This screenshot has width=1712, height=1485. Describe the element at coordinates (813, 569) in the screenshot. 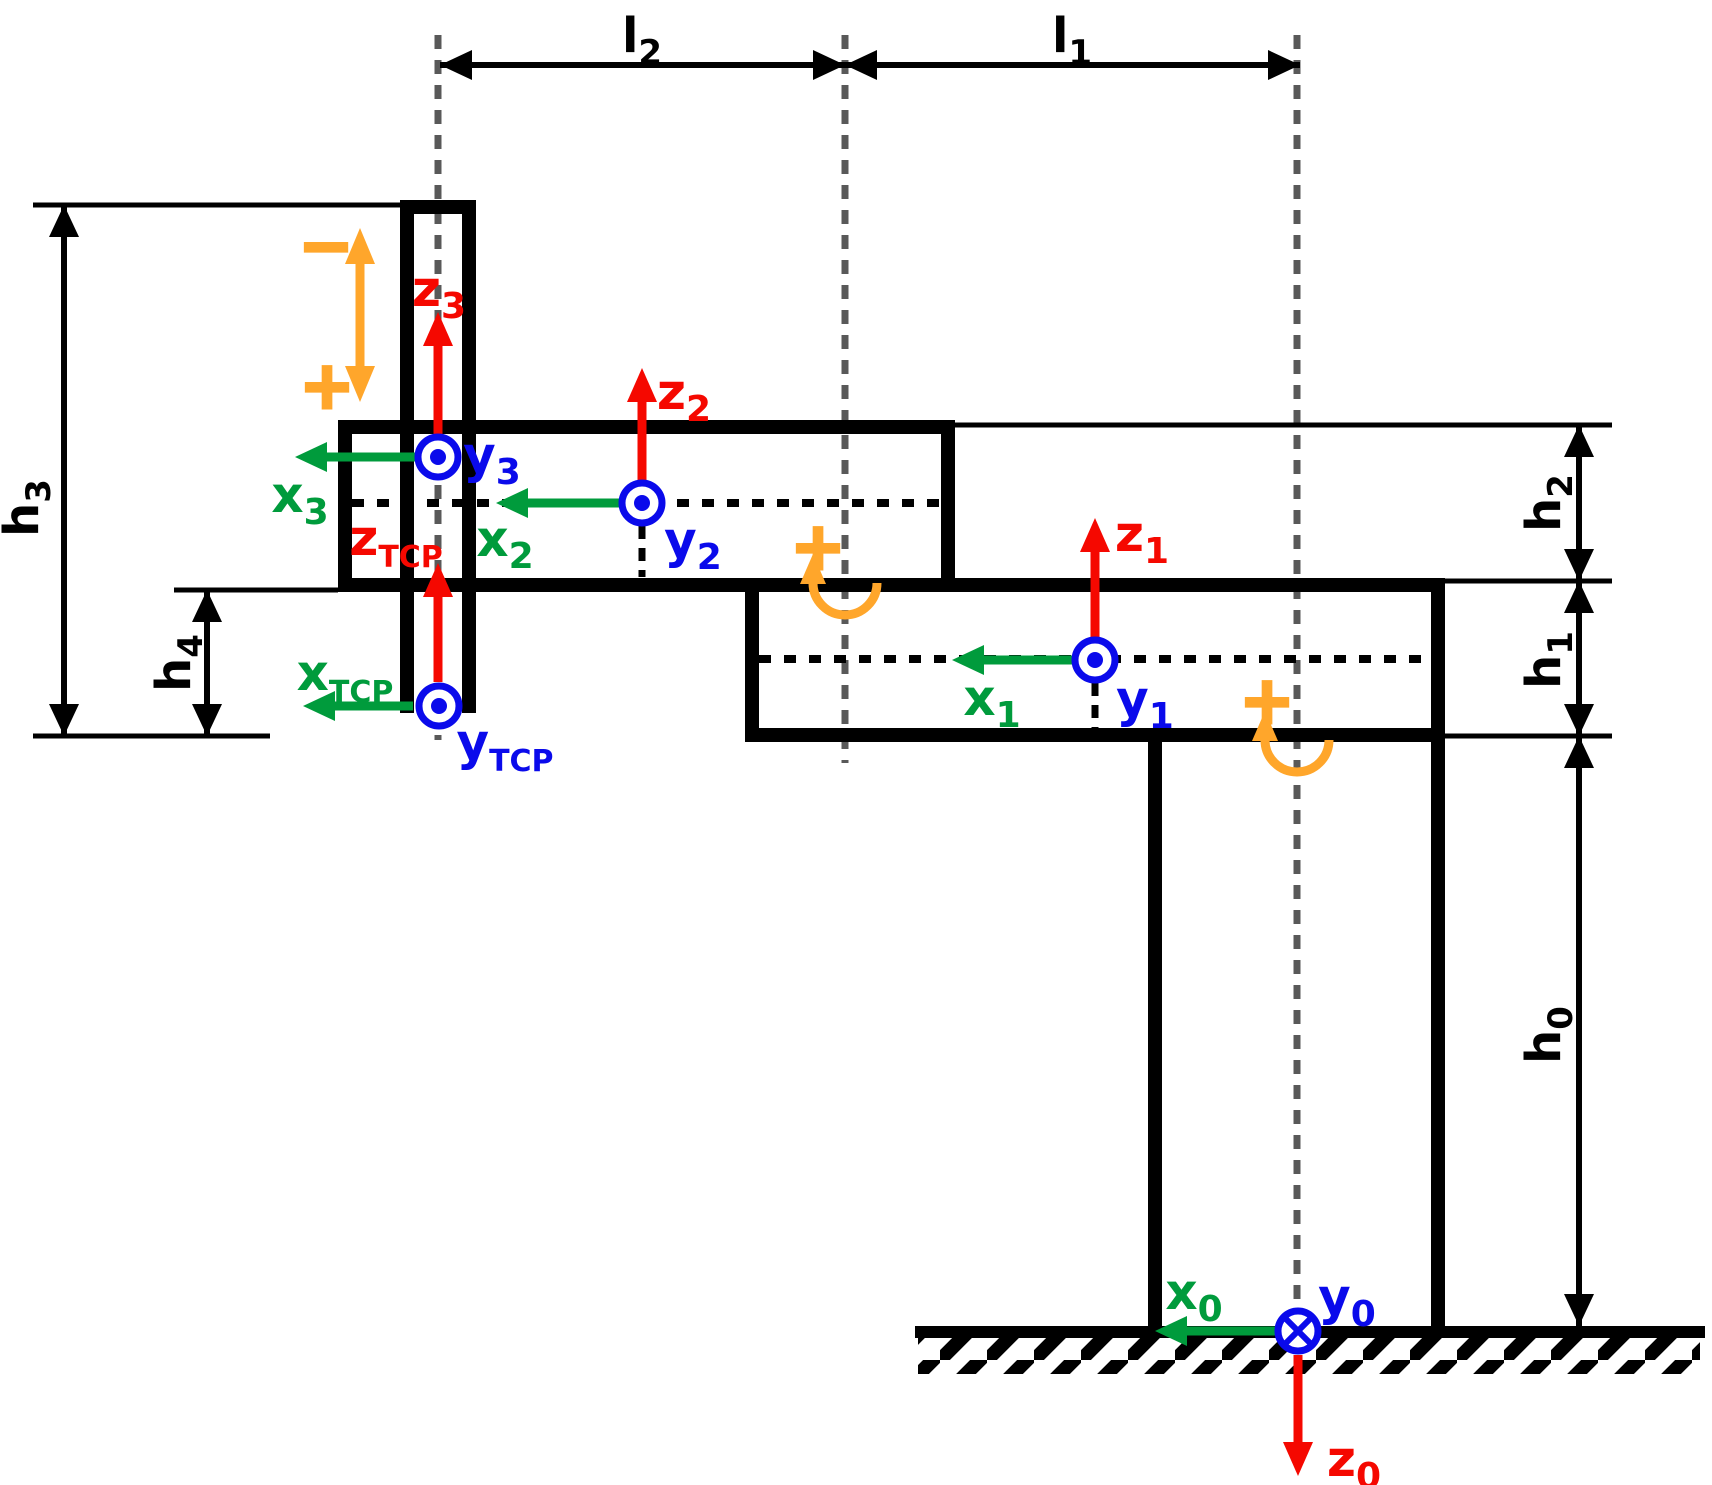

I see `joint2-rotation-arrowhead` at that location.